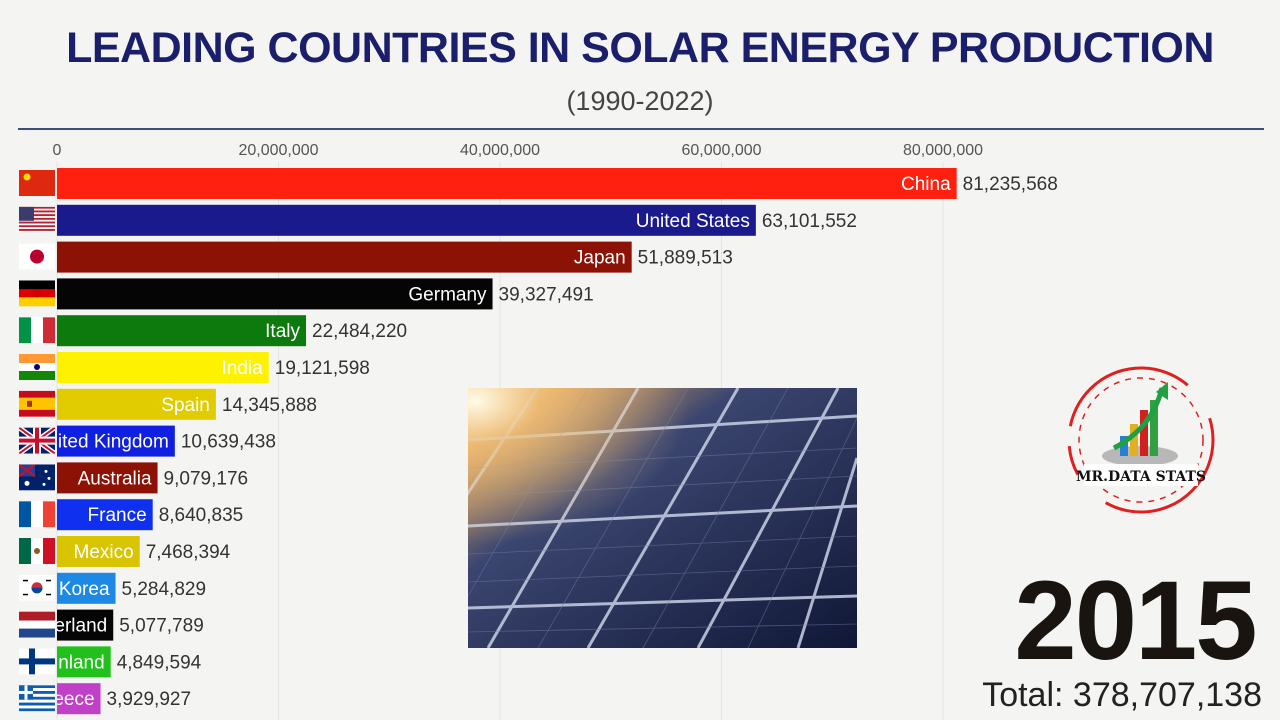 The width and height of the screenshot is (1280, 720). I want to click on x-tick-label: 0, so click(57, 150).